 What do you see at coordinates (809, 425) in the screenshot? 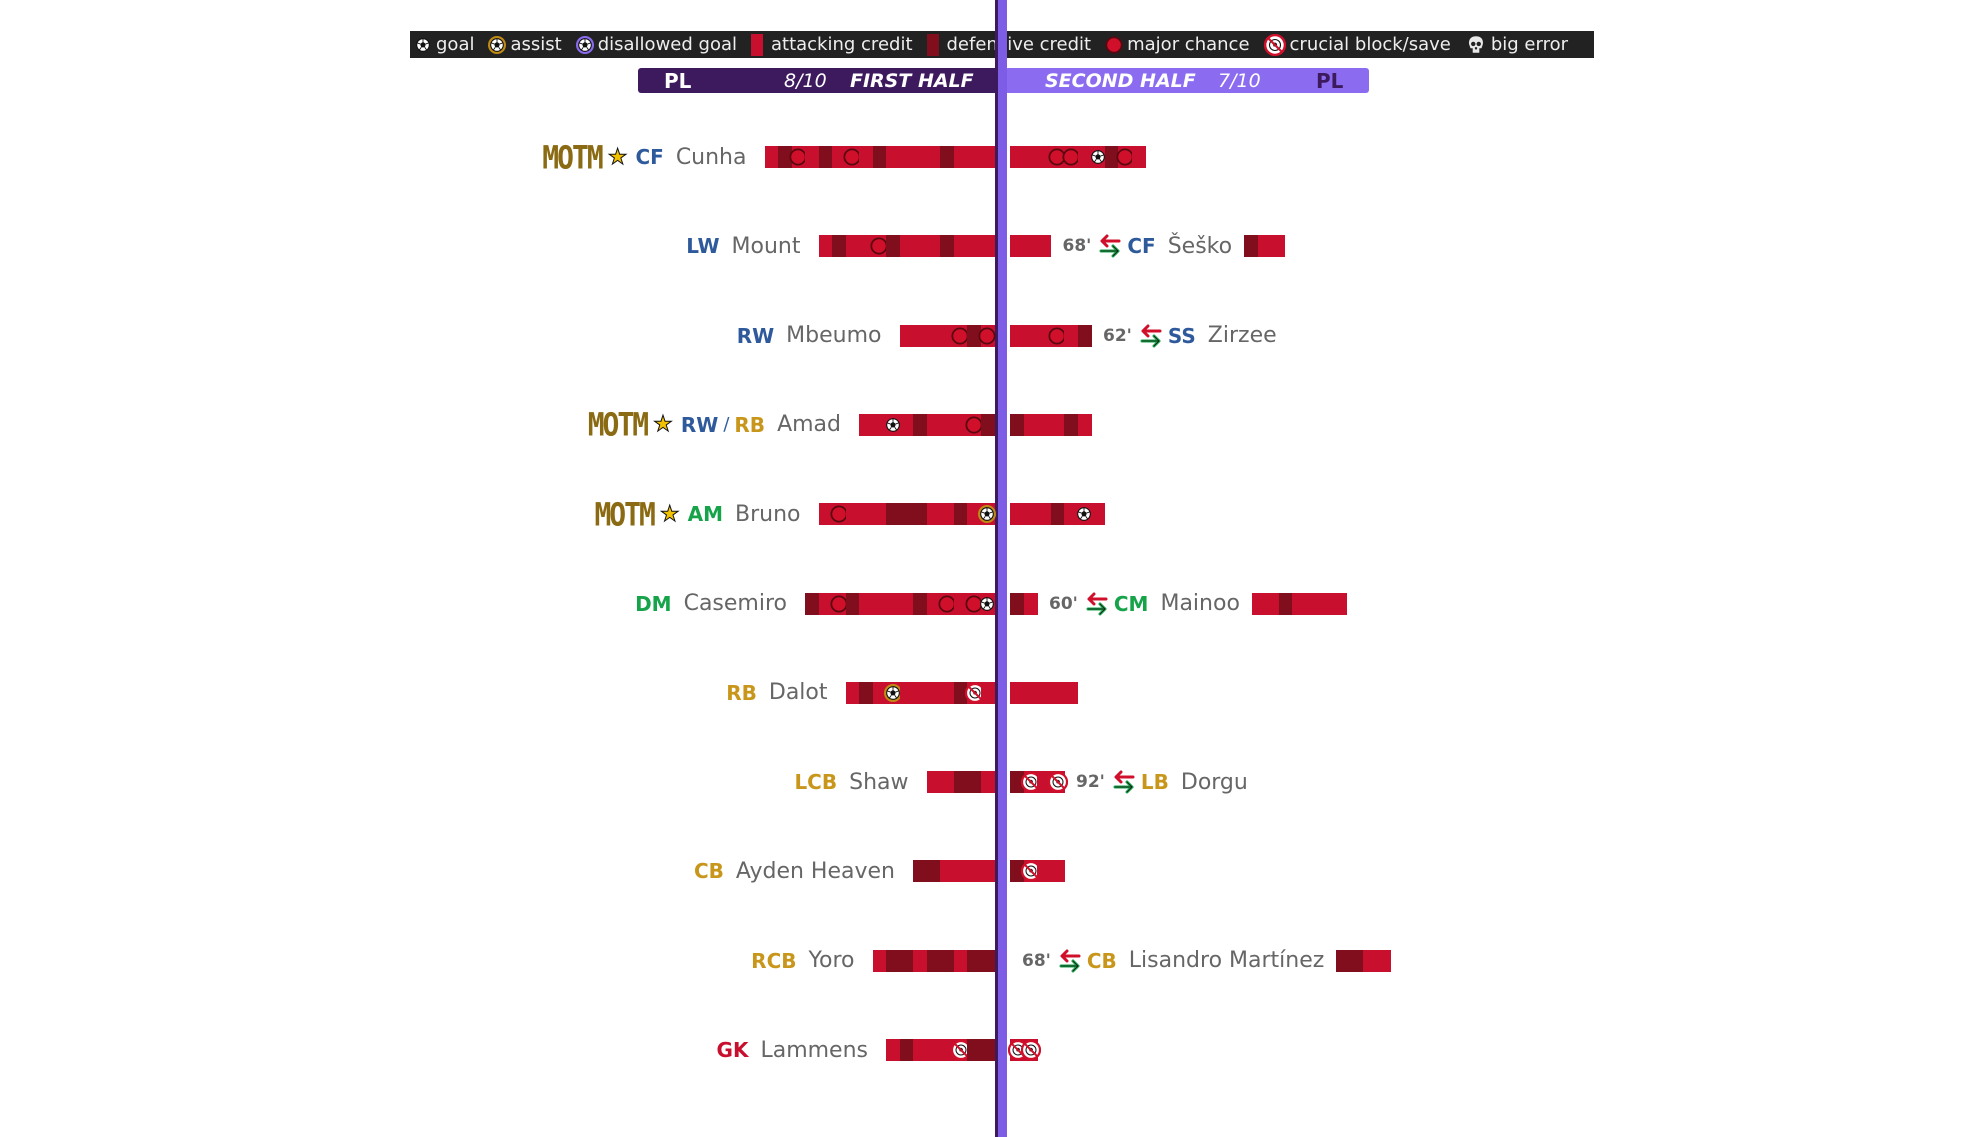
I see `player-name: Amad` at bounding box center [809, 425].